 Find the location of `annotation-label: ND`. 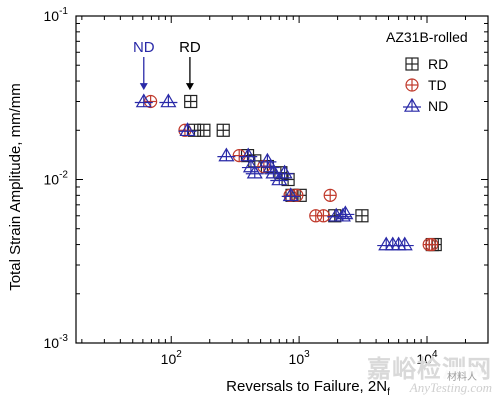

annotation-label: ND is located at coordinates (144, 47).